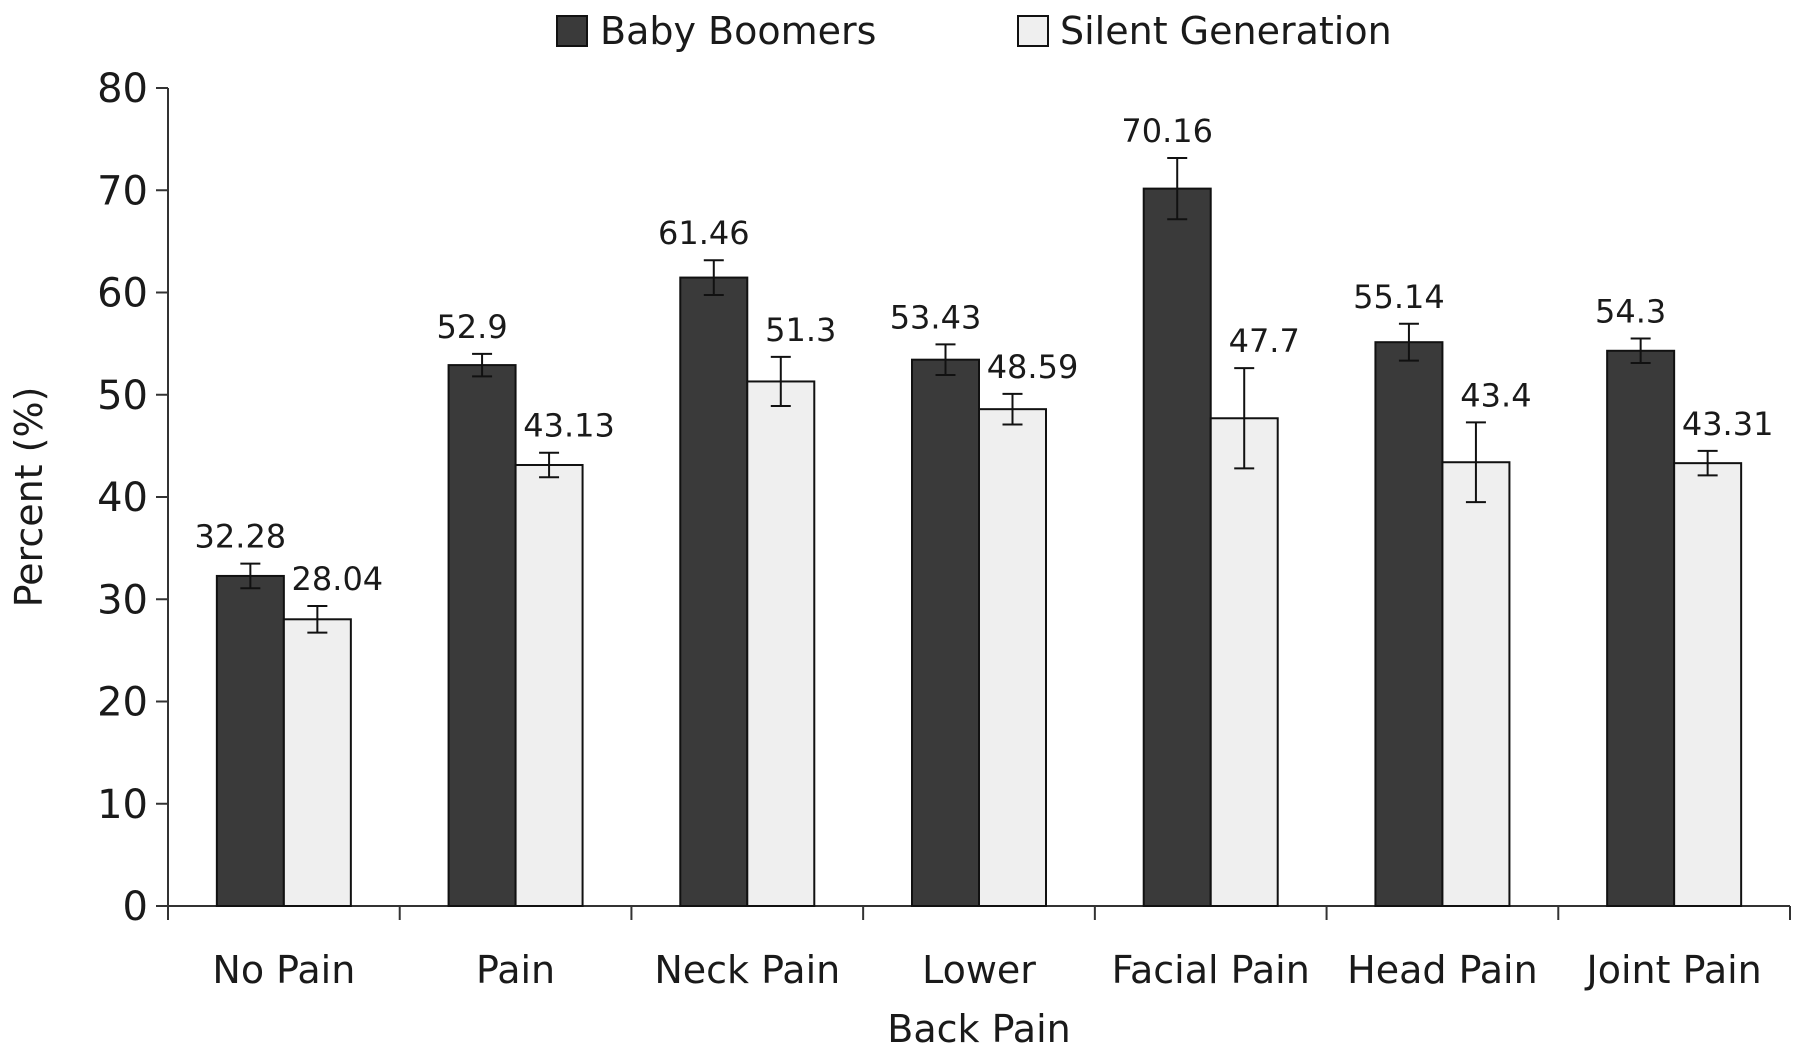  Describe the element at coordinates (122, 703) in the screenshot. I see `y-tick-label: 20` at that location.